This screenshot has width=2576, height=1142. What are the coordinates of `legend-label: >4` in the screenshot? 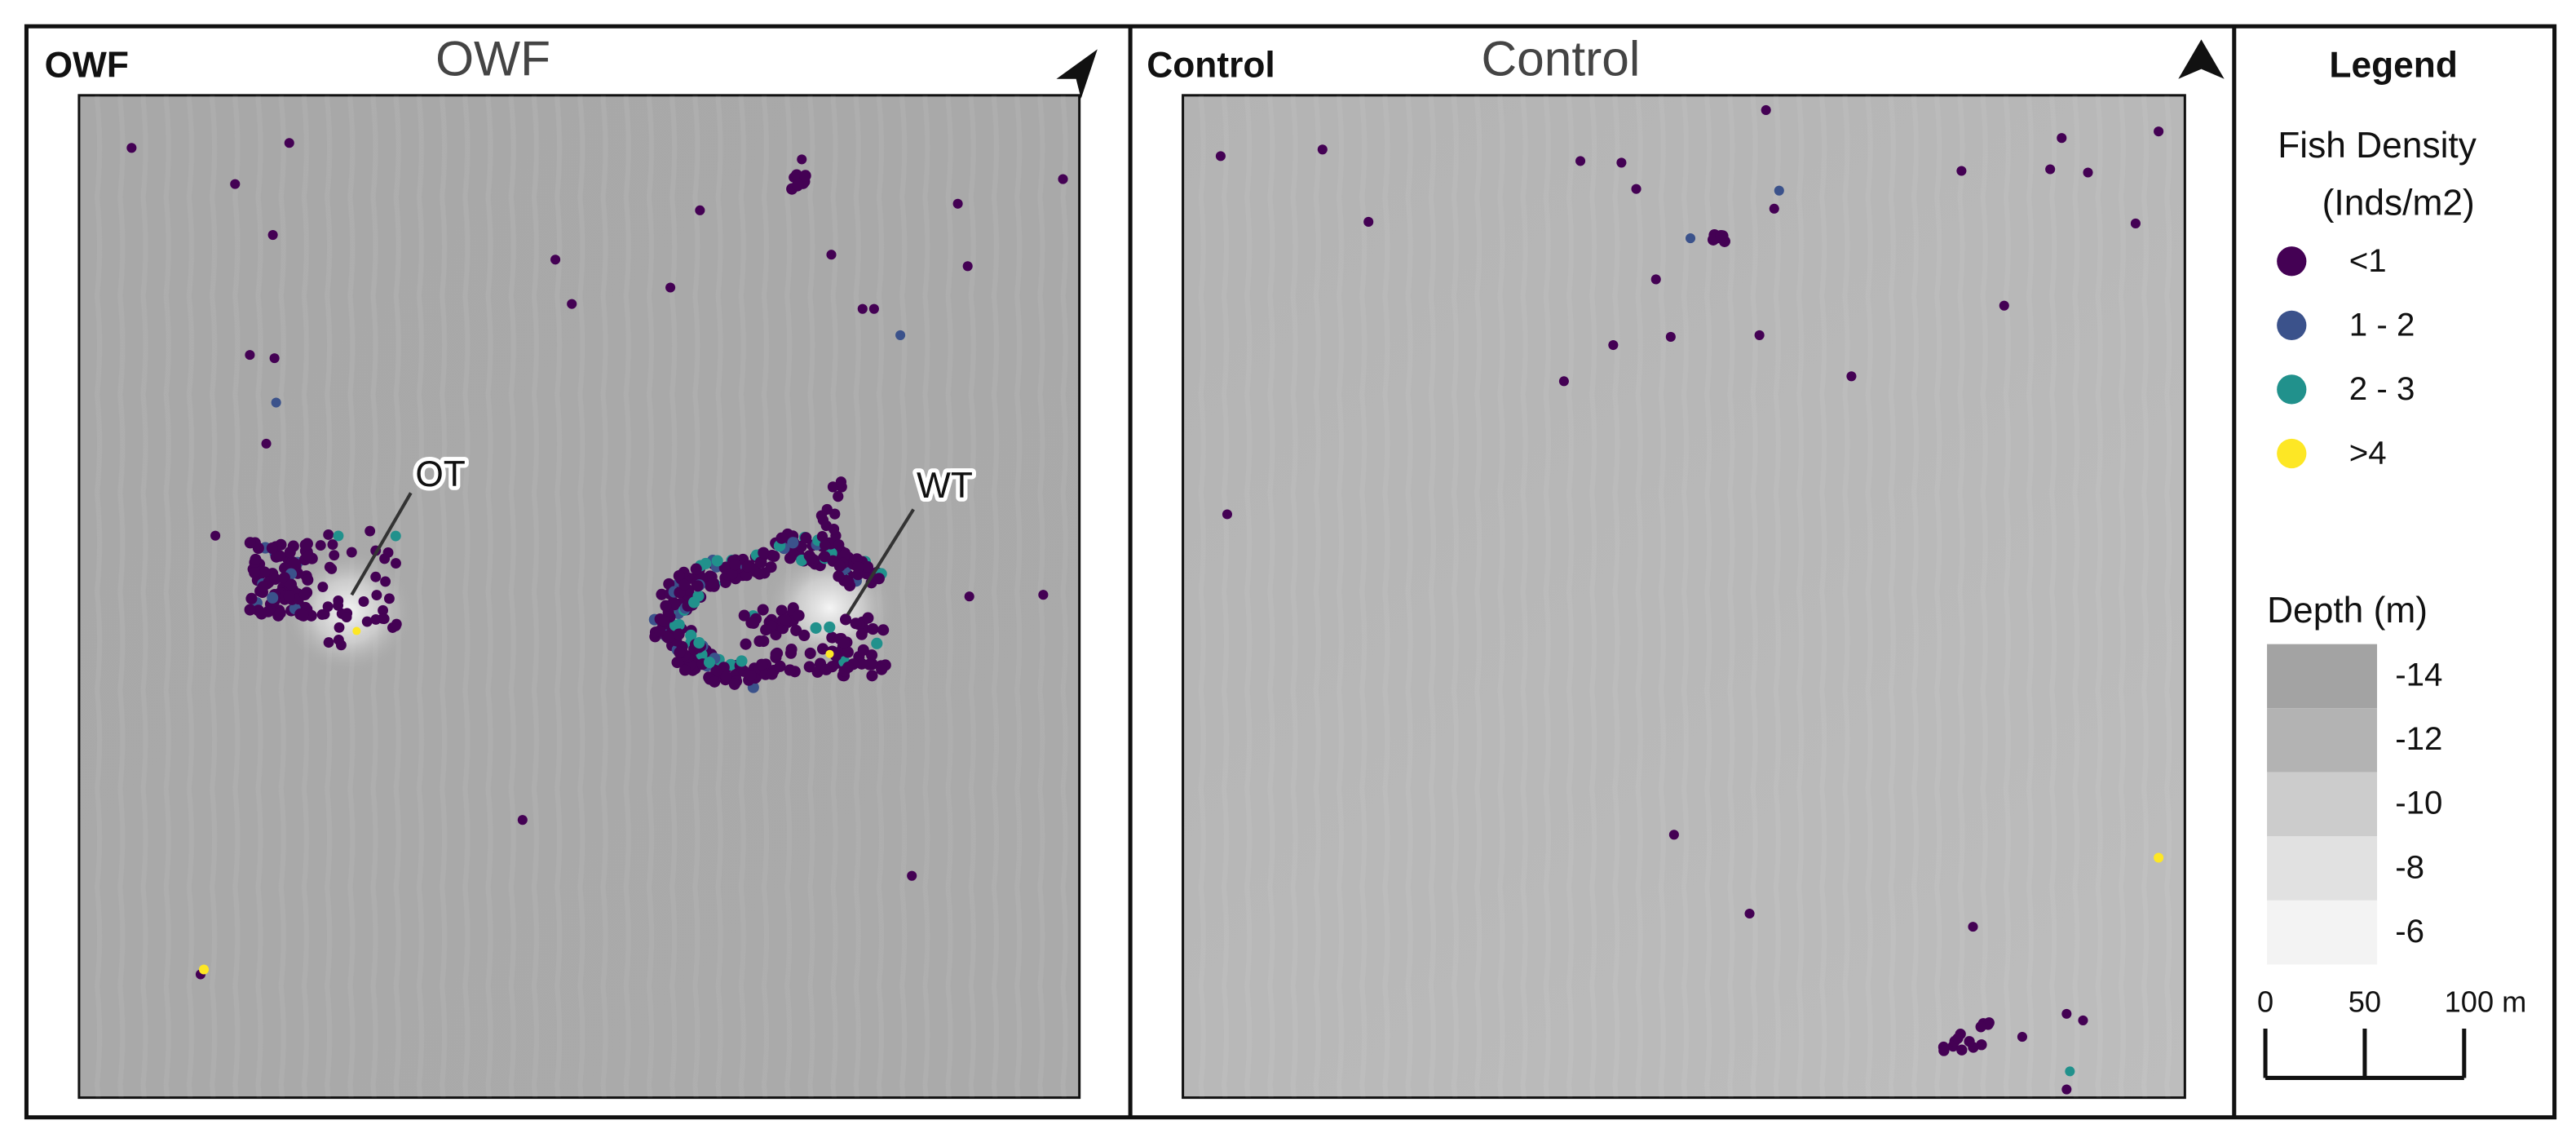 It's located at (2368, 453).